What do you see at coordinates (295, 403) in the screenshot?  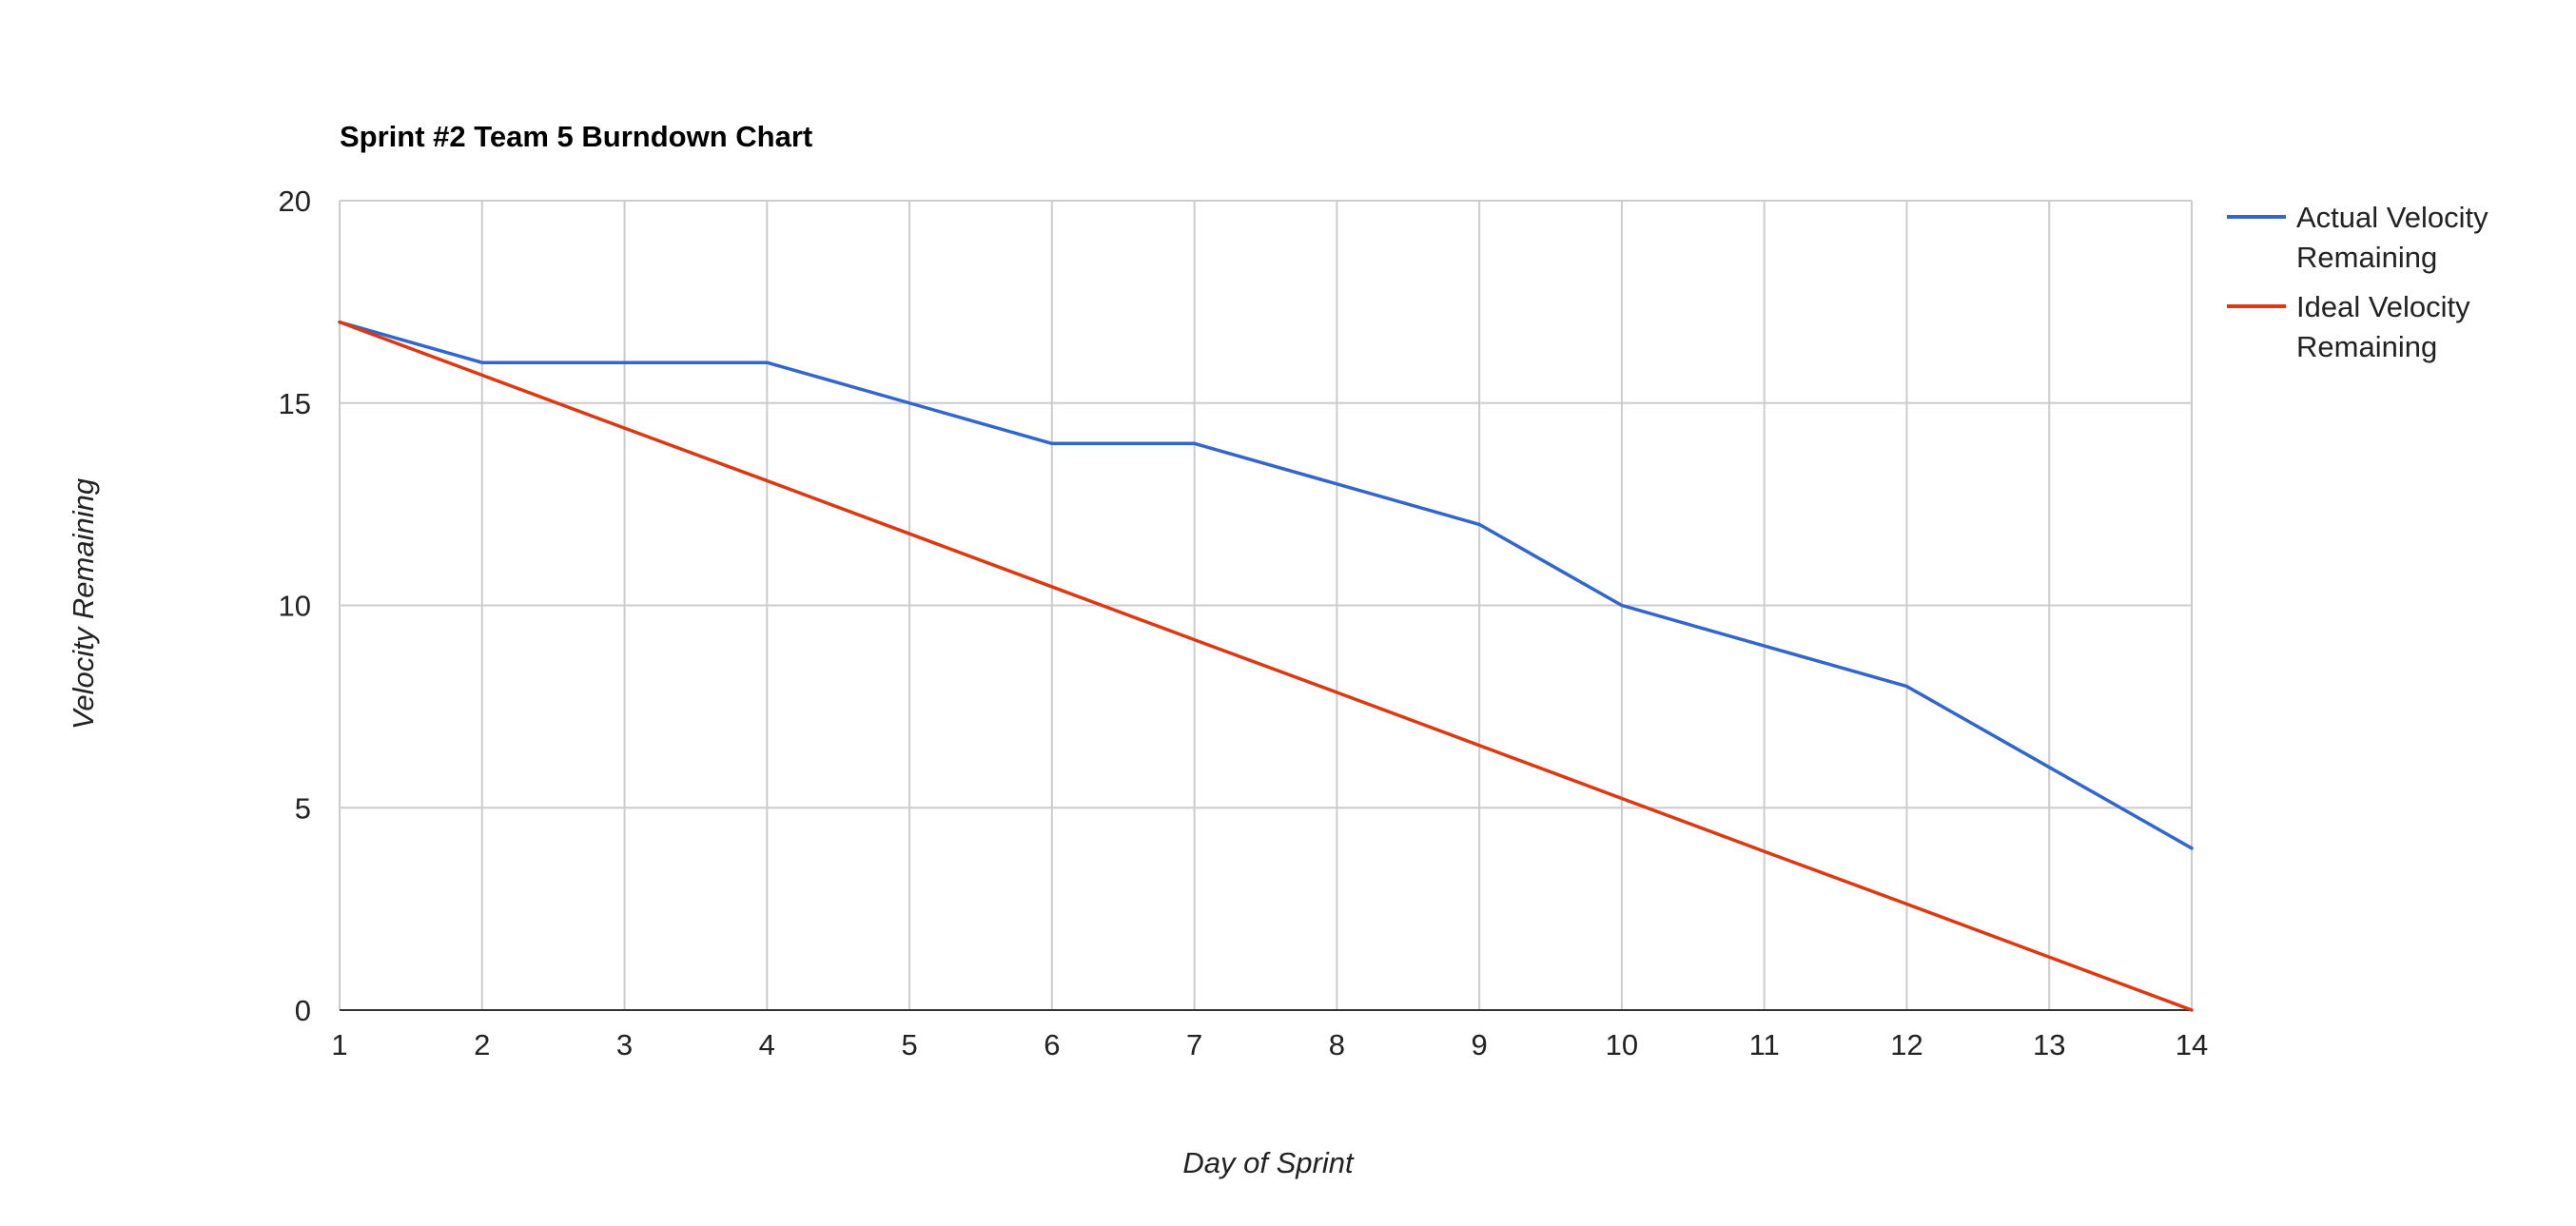 I see `y-tick-label-15: 15` at bounding box center [295, 403].